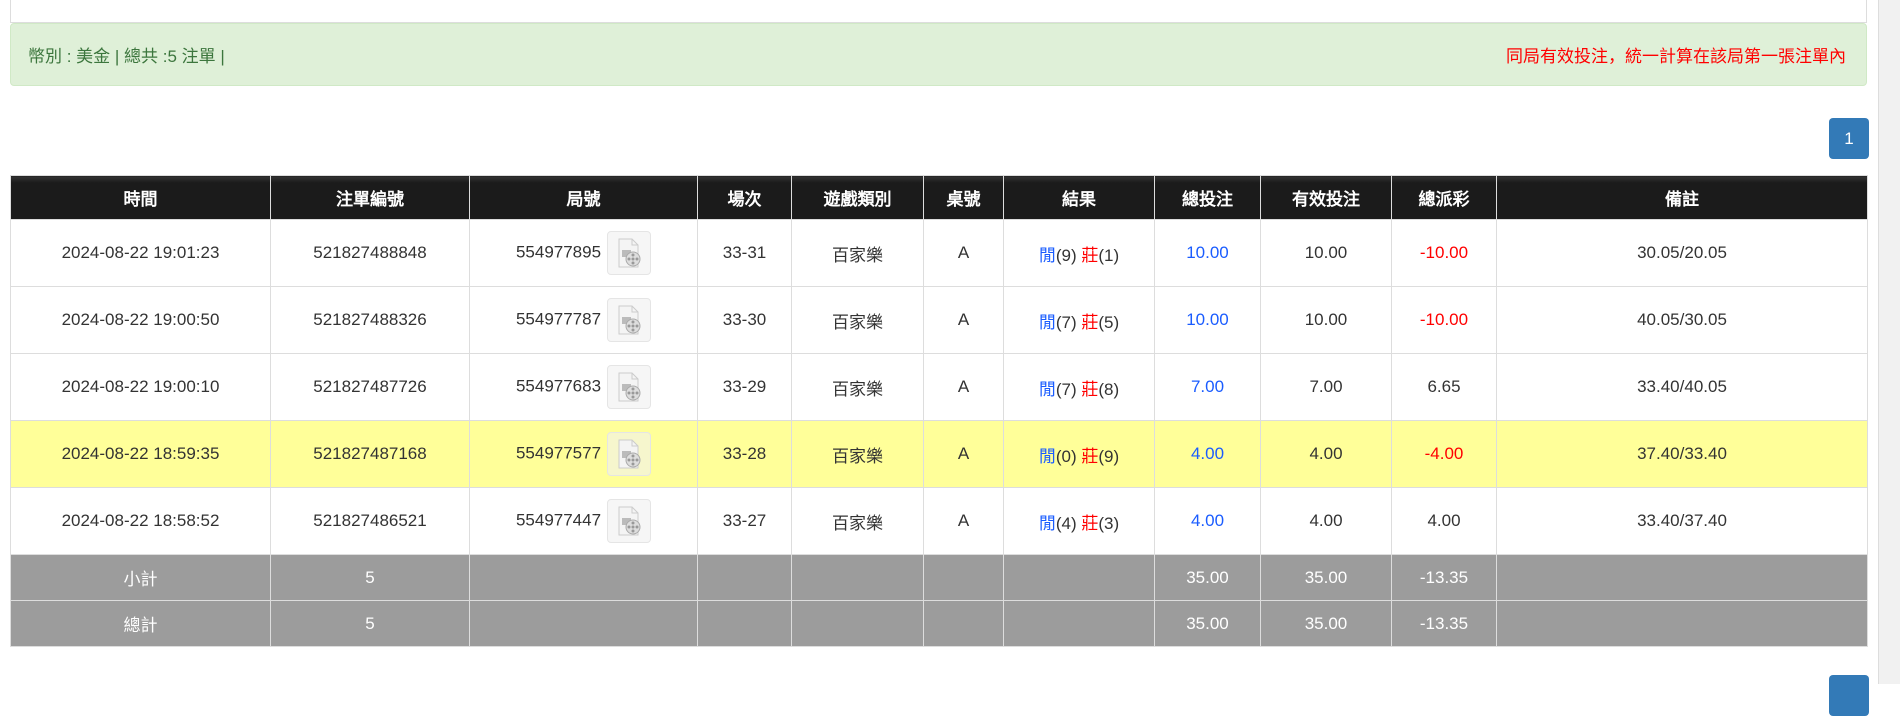 The width and height of the screenshot is (1900, 716). What do you see at coordinates (1444, 454) in the screenshot?
I see `payout-cell: -4.00` at bounding box center [1444, 454].